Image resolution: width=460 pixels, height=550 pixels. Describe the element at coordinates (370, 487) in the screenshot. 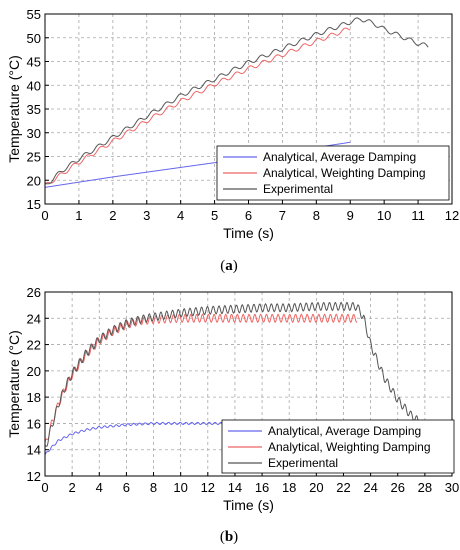

I see `x-tick-label: 24` at that location.